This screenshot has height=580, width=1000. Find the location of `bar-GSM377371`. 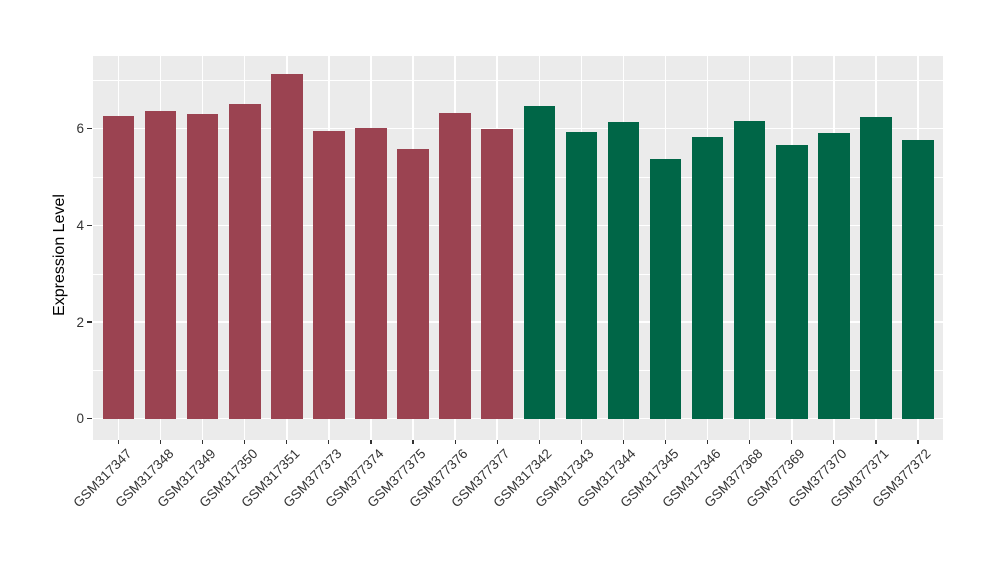

bar-GSM377371 is located at coordinates (876, 267).